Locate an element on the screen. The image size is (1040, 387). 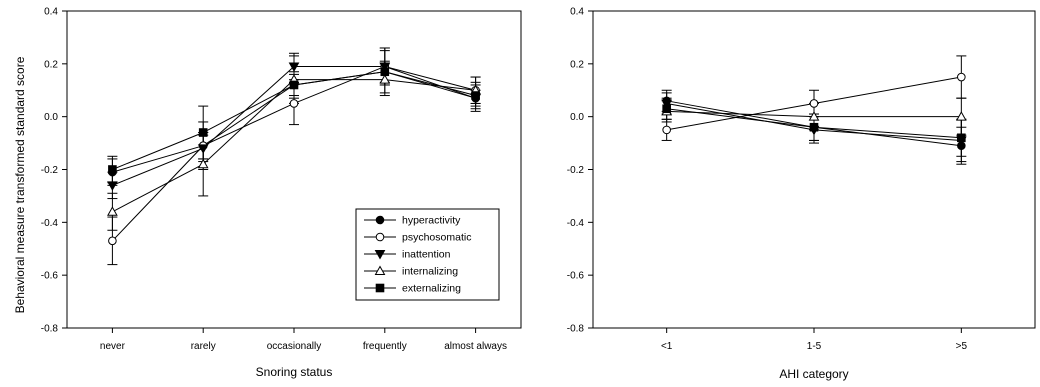
x-tick-label: occasionally is located at coordinates (294, 346).